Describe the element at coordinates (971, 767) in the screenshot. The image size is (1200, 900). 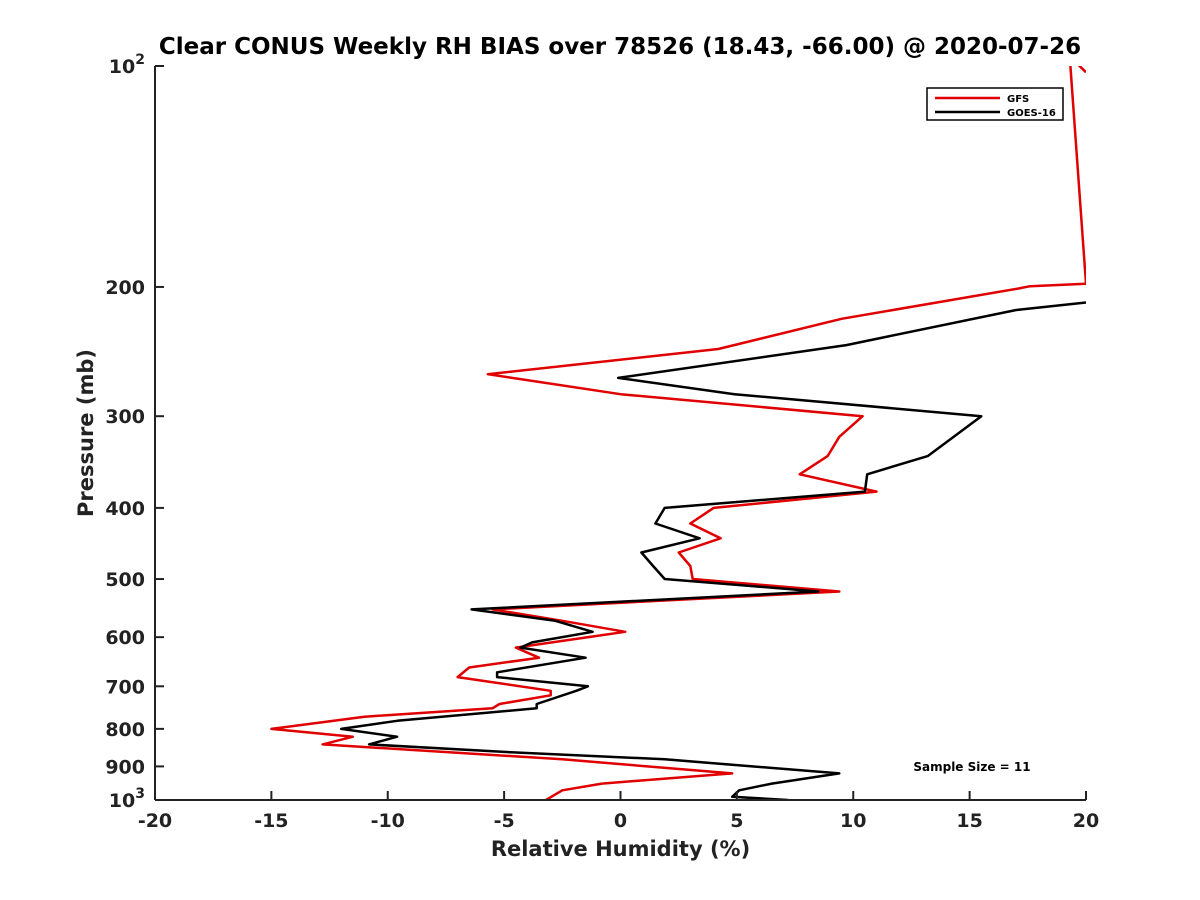
I see `sample-size-annotation: Sample Size = 11` at that location.